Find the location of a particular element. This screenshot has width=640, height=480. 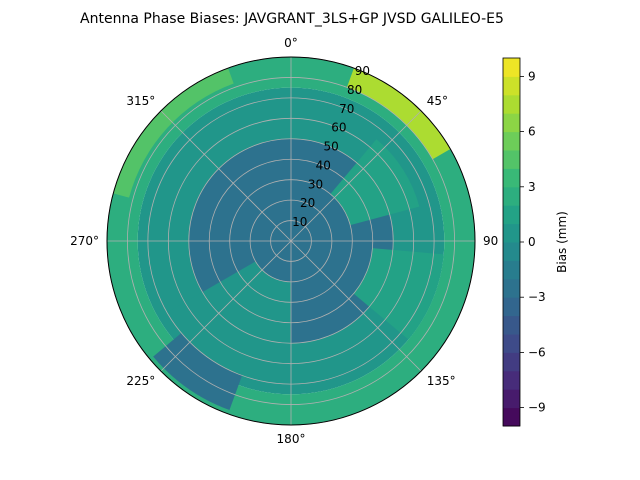

colorbar-label: Bias (mm) is located at coordinates (562, 242).